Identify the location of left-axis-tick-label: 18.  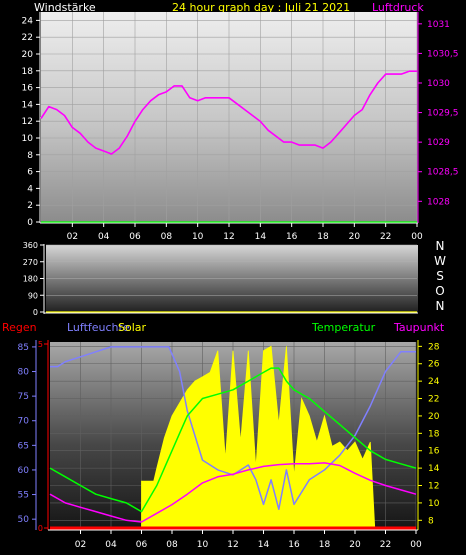
(28, 72).